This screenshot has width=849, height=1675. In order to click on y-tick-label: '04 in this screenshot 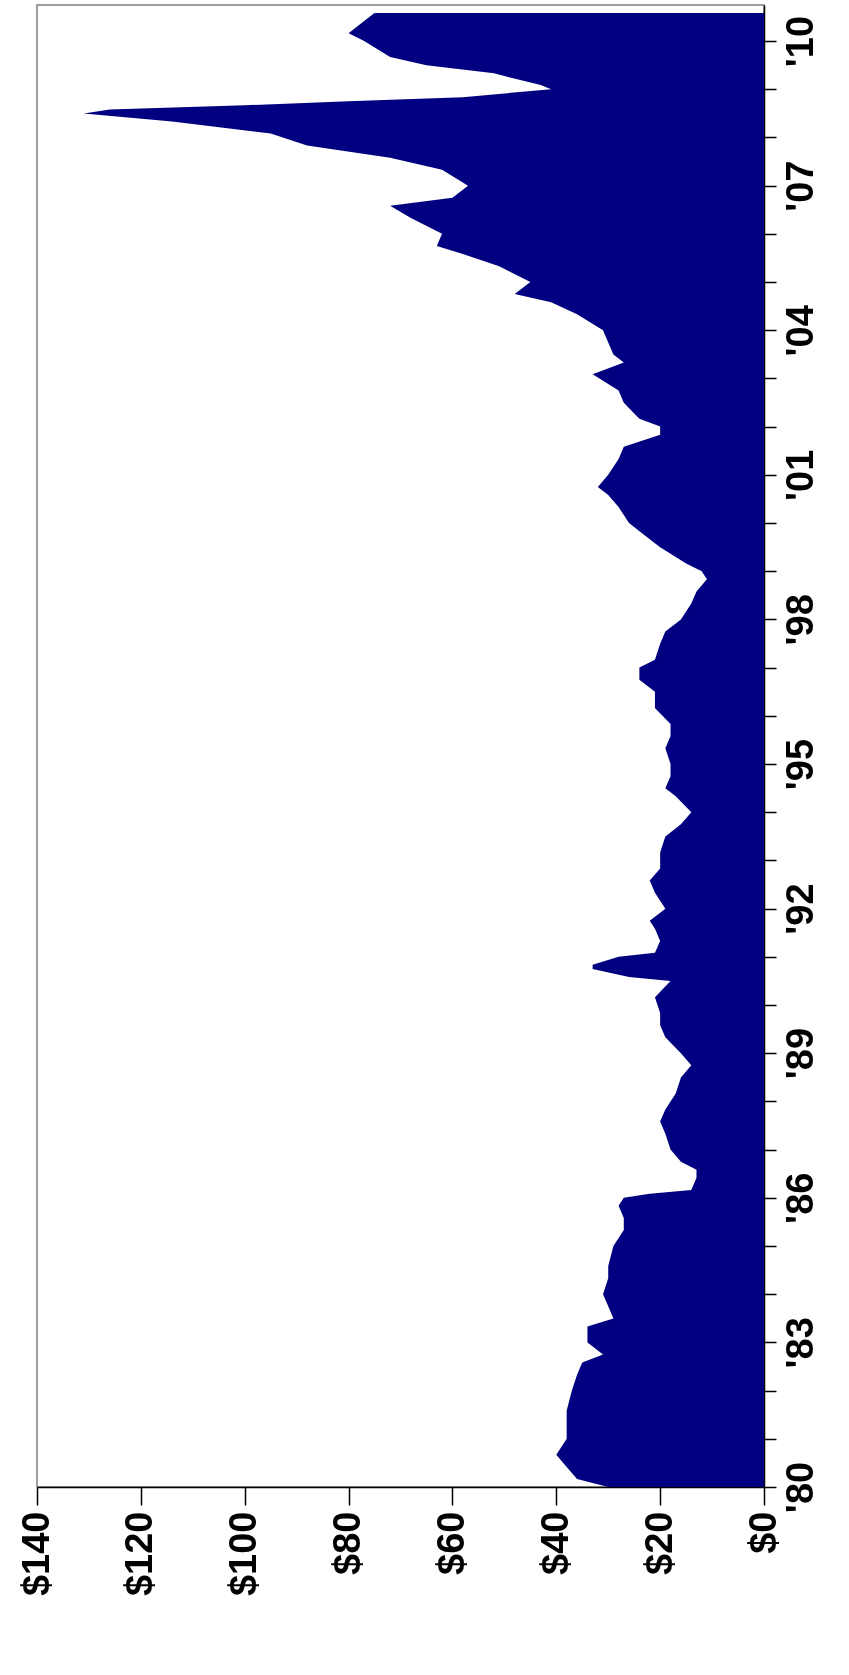, I will do `click(799, 331)`.